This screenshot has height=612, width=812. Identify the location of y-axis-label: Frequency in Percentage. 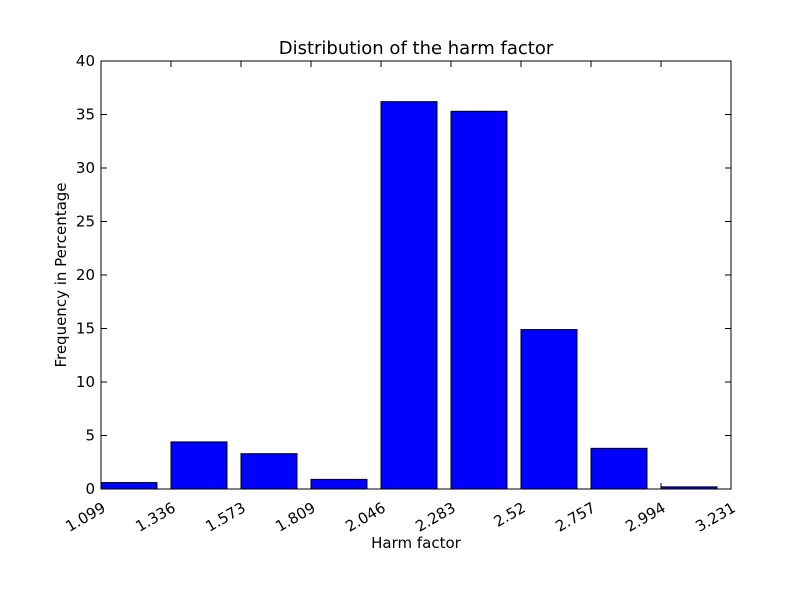
(61, 274).